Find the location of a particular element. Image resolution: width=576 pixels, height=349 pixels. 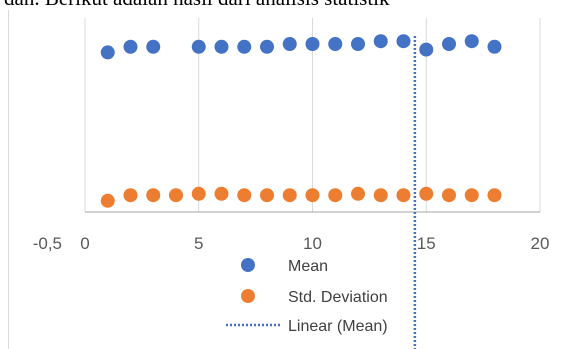

x-axis-tick-labels: 0 5 10 15 20 is located at coordinates (314, 243).